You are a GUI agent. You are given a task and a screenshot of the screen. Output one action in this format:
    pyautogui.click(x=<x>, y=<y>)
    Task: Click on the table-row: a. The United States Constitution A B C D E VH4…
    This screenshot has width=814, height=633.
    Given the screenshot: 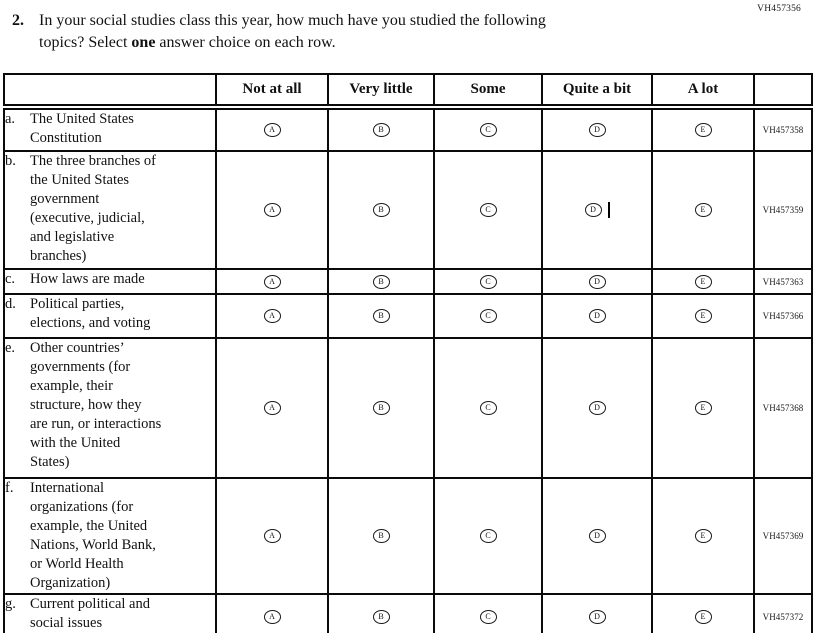 What is the action you would take?
    pyautogui.click(x=408, y=129)
    